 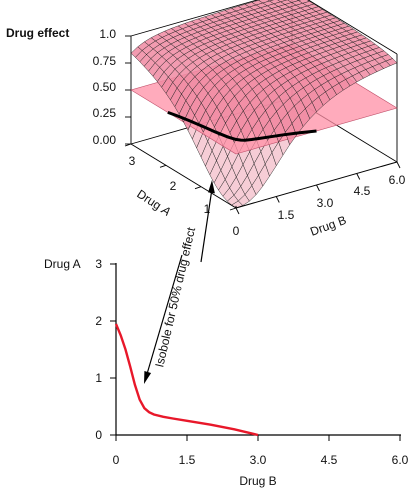 I want to click on y-axis-label: Drug A, so click(x=62, y=264).